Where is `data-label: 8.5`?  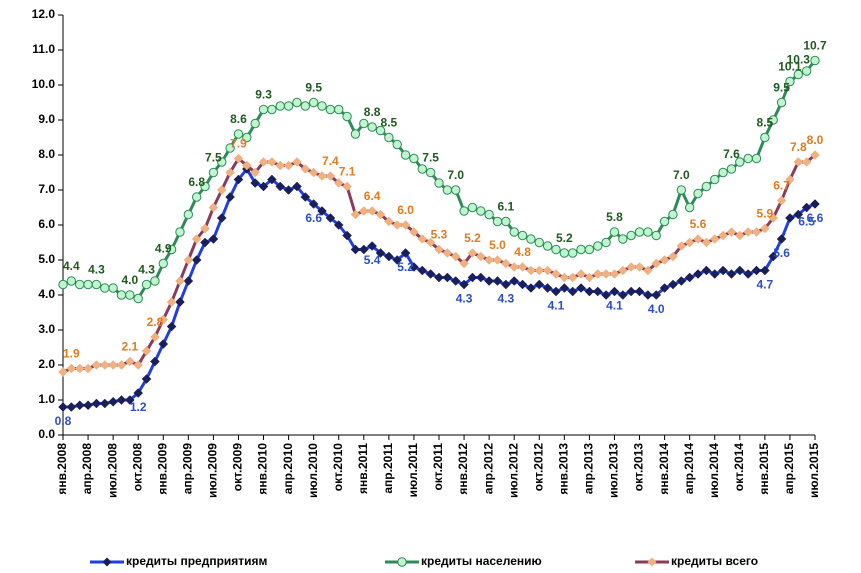 data-label: 8.5 is located at coordinates (765, 123).